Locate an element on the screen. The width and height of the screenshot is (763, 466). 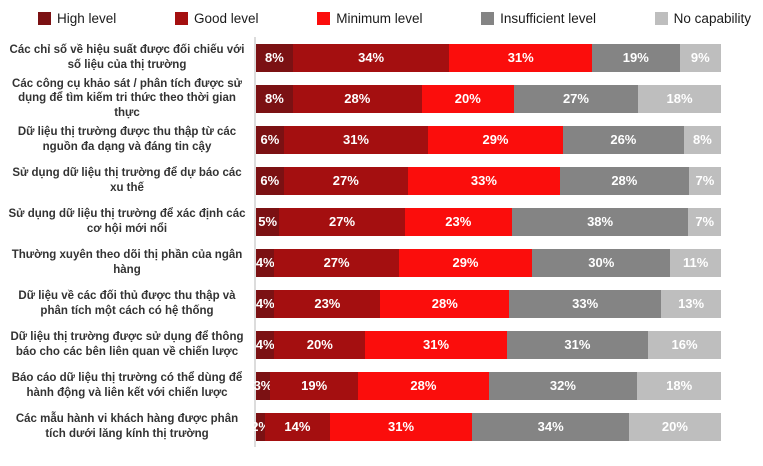
bar-segment-no-capability: 20% is located at coordinates (674, 426).